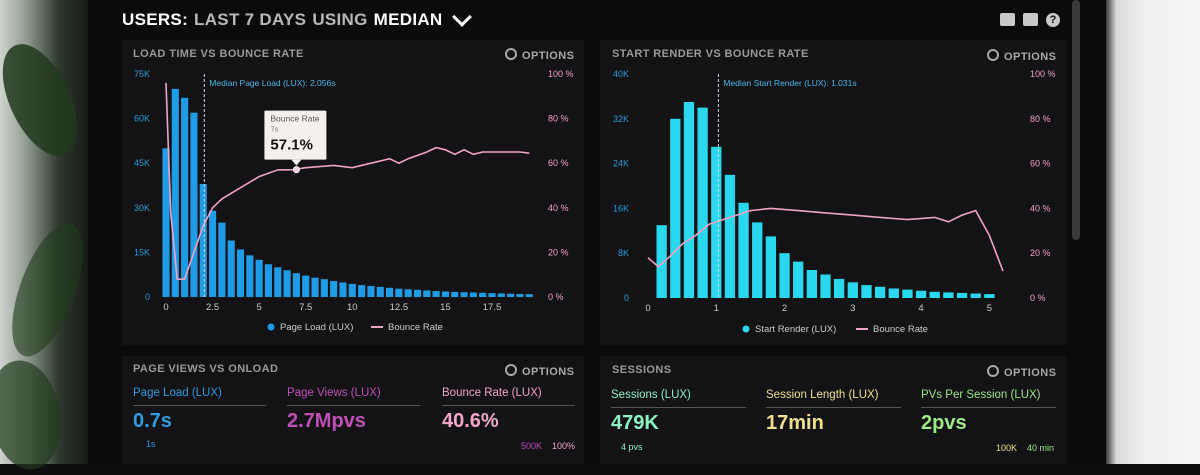 The image size is (1200, 475). Describe the element at coordinates (297, 19) in the screenshot. I see `period-selector: USERS: LAST 7 DAYS USING MEDIAN` at that location.